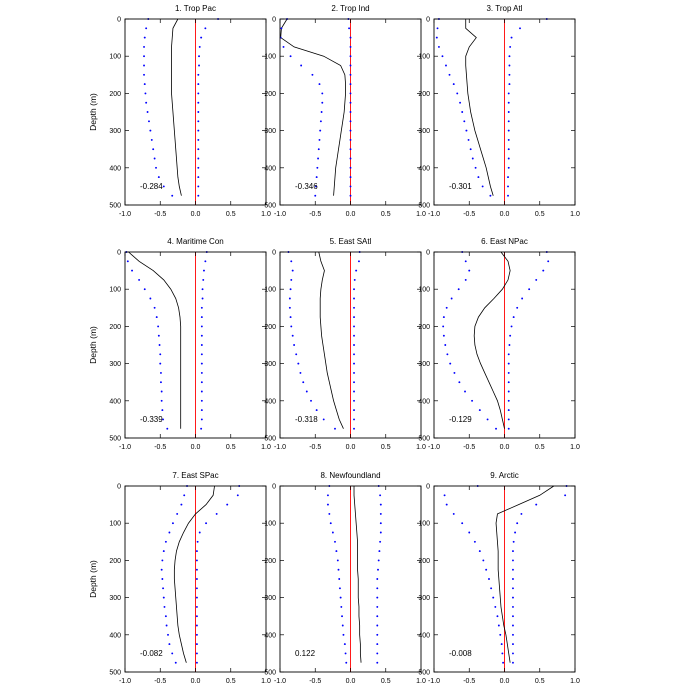  What do you see at coordinates (424, 94) in the screenshot?
I see `y-tick-label: 200` at bounding box center [424, 94].